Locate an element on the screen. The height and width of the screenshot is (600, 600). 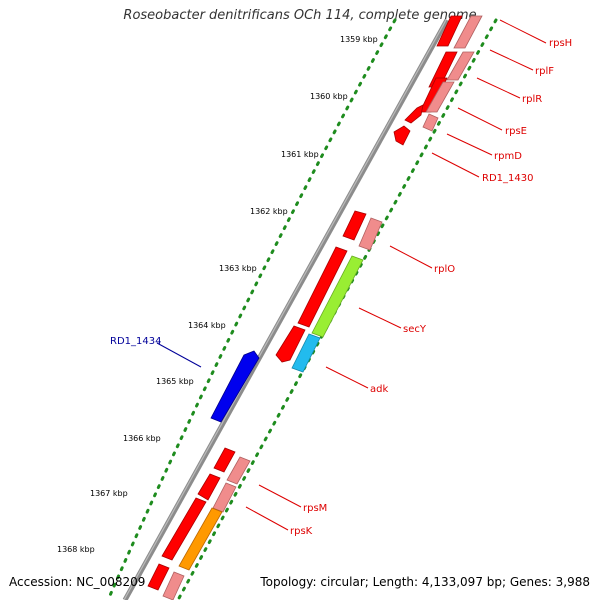
gene-label-rpsE: rpsE is located at coordinates (516, 131).